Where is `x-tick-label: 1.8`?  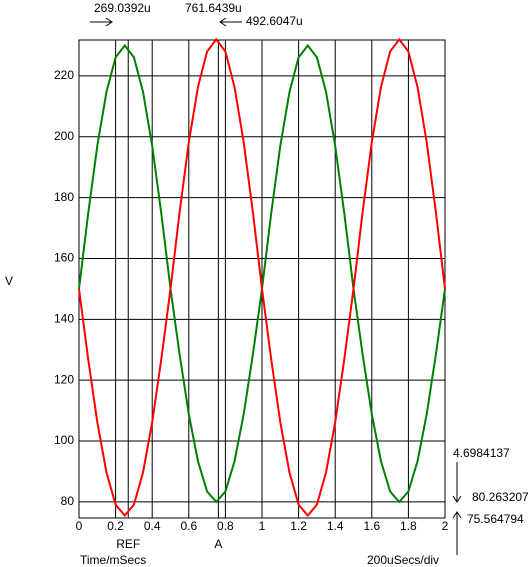
x-tick-label: 1.8 is located at coordinates (408, 526).